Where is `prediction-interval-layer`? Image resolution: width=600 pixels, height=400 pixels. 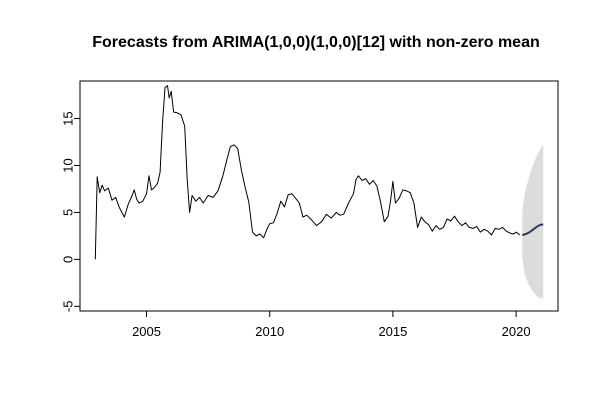
prediction-interval-layer is located at coordinates (533, 221).